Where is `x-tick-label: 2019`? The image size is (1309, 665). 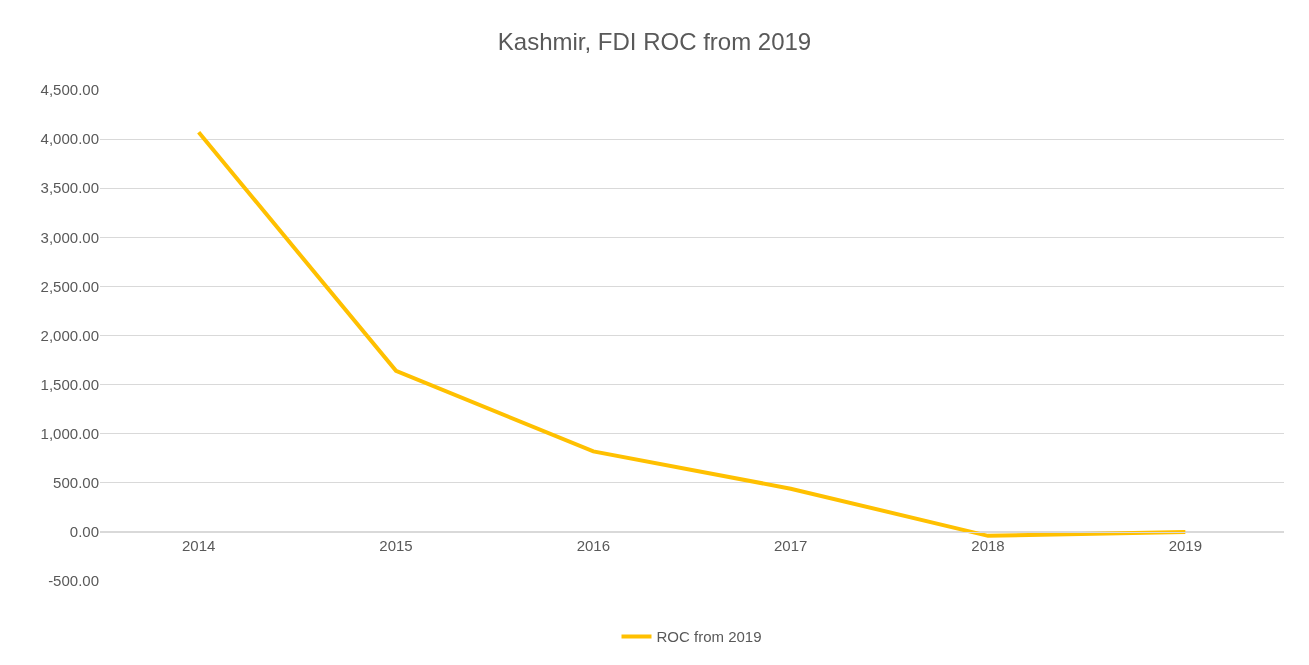 x-tick-label: 2019 is located at coordinates (1185, 545).